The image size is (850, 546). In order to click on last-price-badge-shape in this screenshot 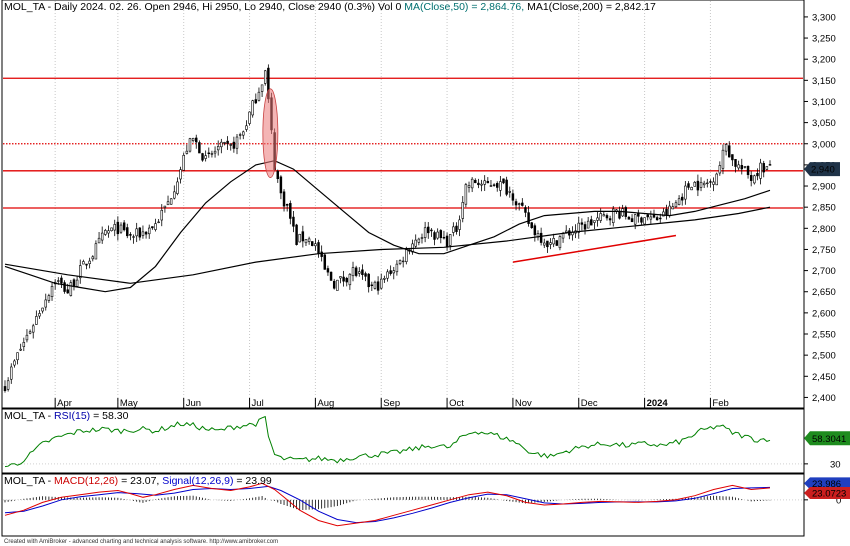, I will do `click(822, 169)`.